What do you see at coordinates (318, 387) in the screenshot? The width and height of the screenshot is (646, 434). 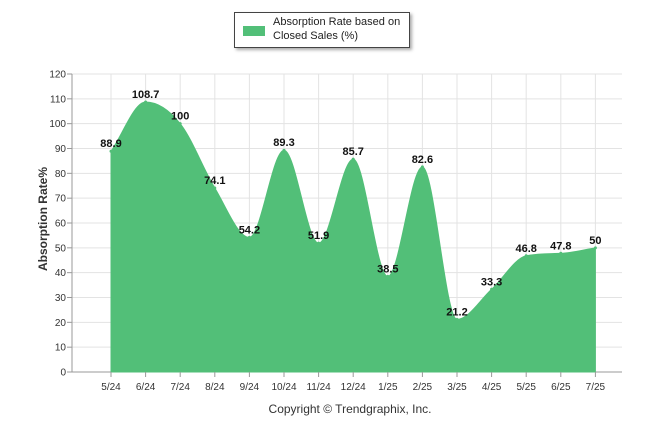 I see `x-tick-label: 11/24` at bounding box center [318, 387].